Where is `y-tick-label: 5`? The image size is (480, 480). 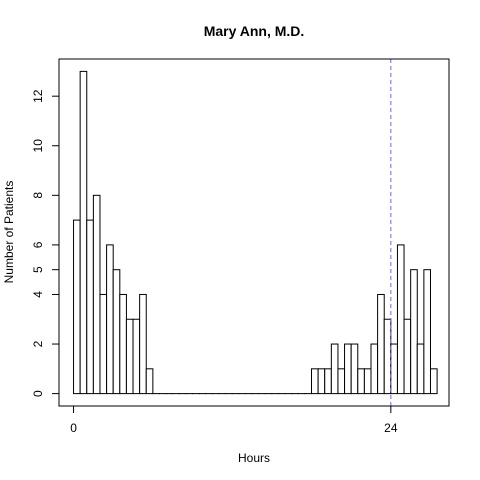 y-tick-label: 5 is located at coordinates (38, 269).